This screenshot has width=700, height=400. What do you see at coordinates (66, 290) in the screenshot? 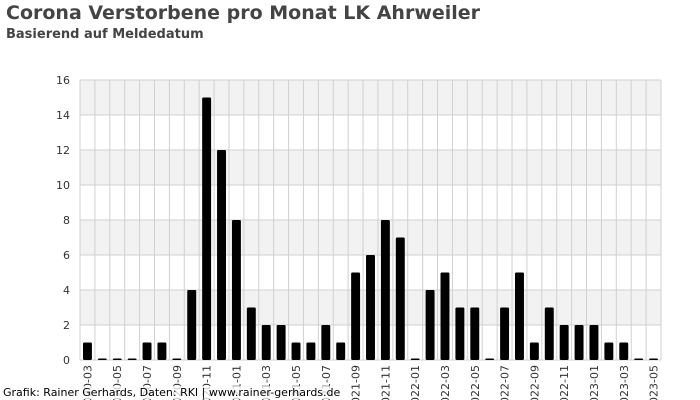
I see `y-tick-label: 4` at bounding box center [66, 290].